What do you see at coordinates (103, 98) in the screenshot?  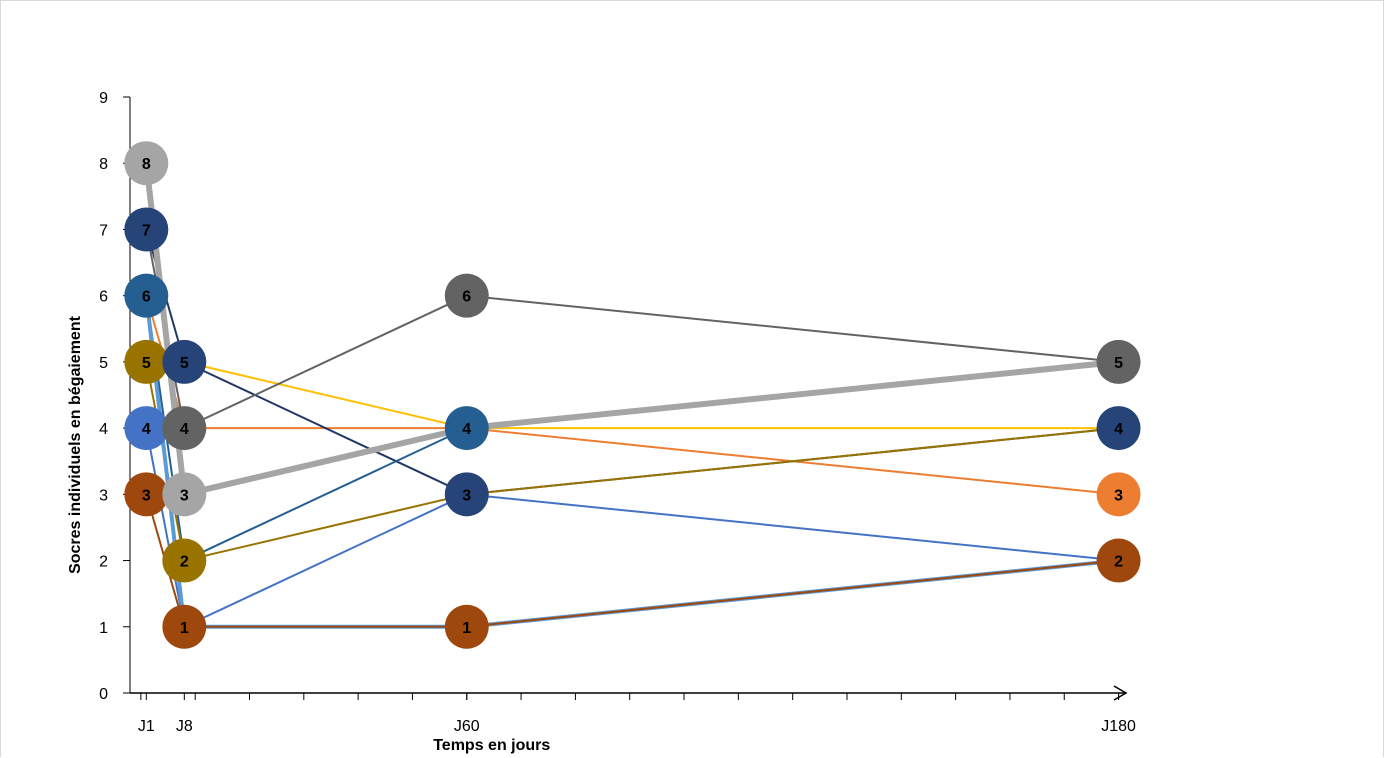 I see `y-tick-label: 9` at bounding box center [103, 98].